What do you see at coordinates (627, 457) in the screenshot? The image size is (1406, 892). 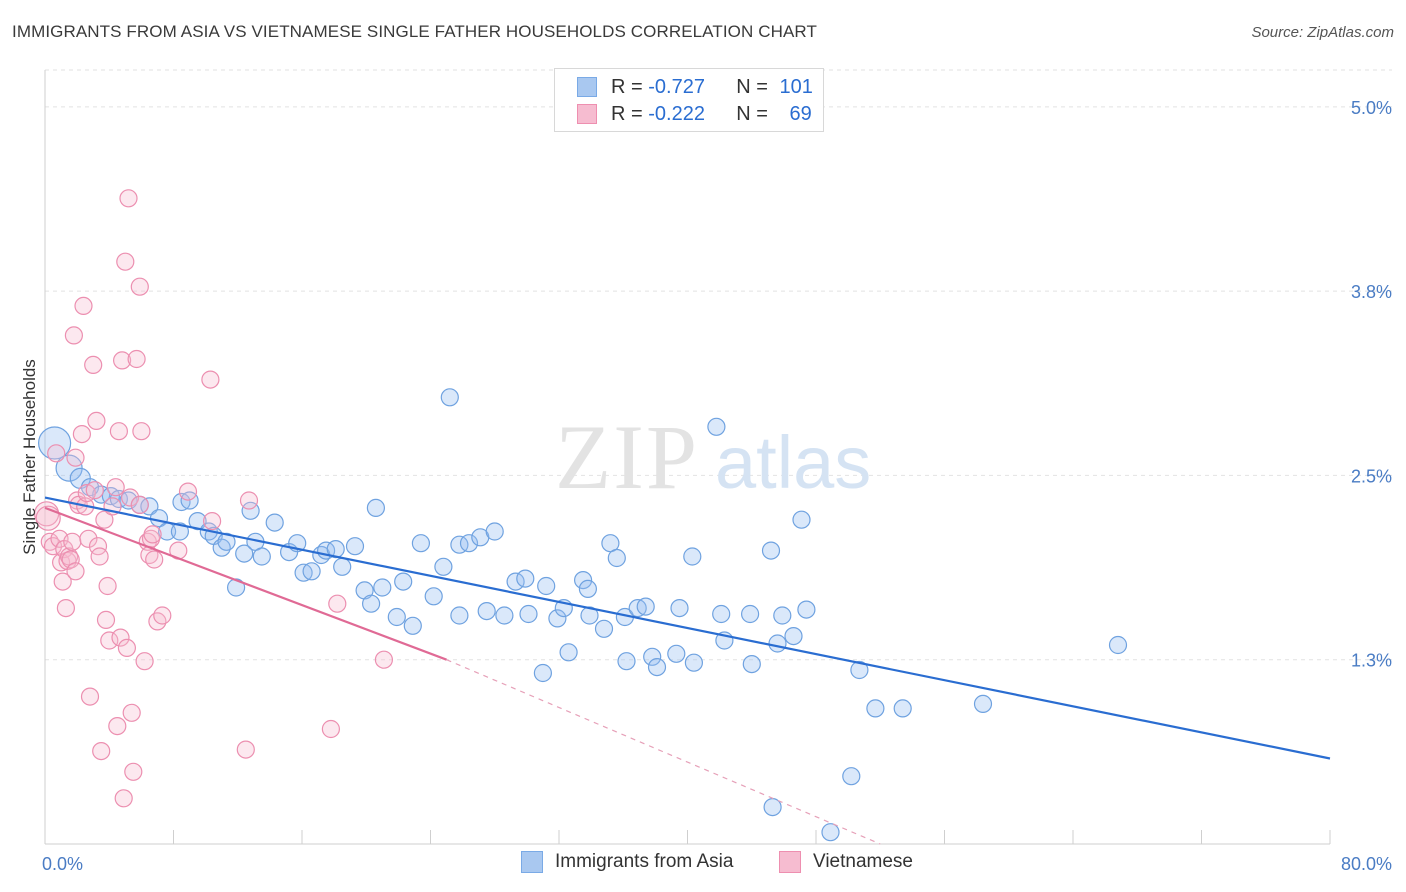 I see `watermark-zip: ZIP` at bounding box center [627, 457].